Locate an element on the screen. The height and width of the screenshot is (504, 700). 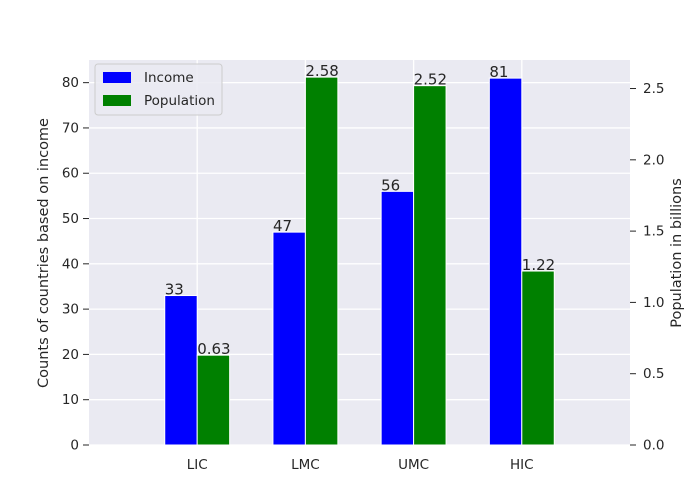
x-tick-label-lmc: LMC is located at coordinates (305, 465).